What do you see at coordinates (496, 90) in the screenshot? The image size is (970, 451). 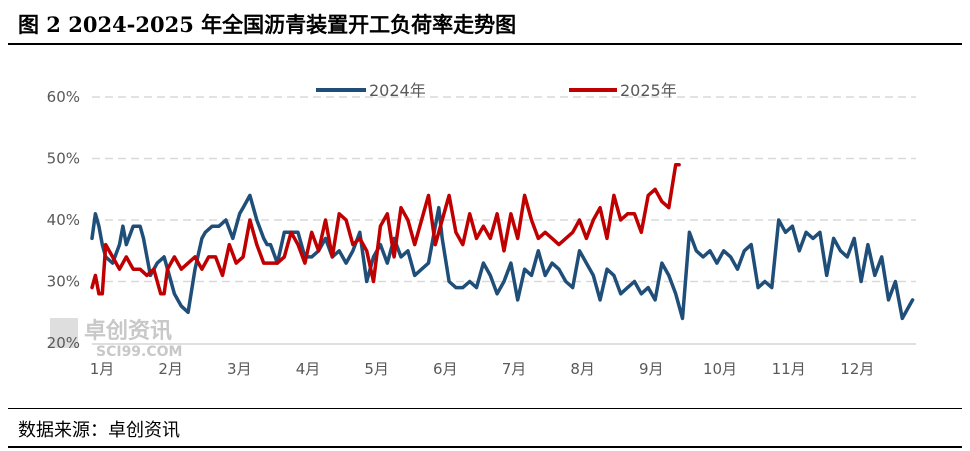 I see `legend: 2024年 2025年` at bounding box center [496, 90].